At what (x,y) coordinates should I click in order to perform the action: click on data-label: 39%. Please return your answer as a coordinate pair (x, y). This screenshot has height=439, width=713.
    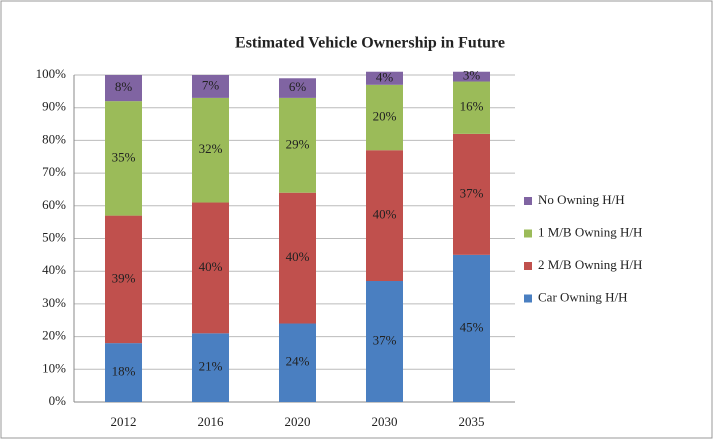
    Looking at the image, I should click on (124, 277).